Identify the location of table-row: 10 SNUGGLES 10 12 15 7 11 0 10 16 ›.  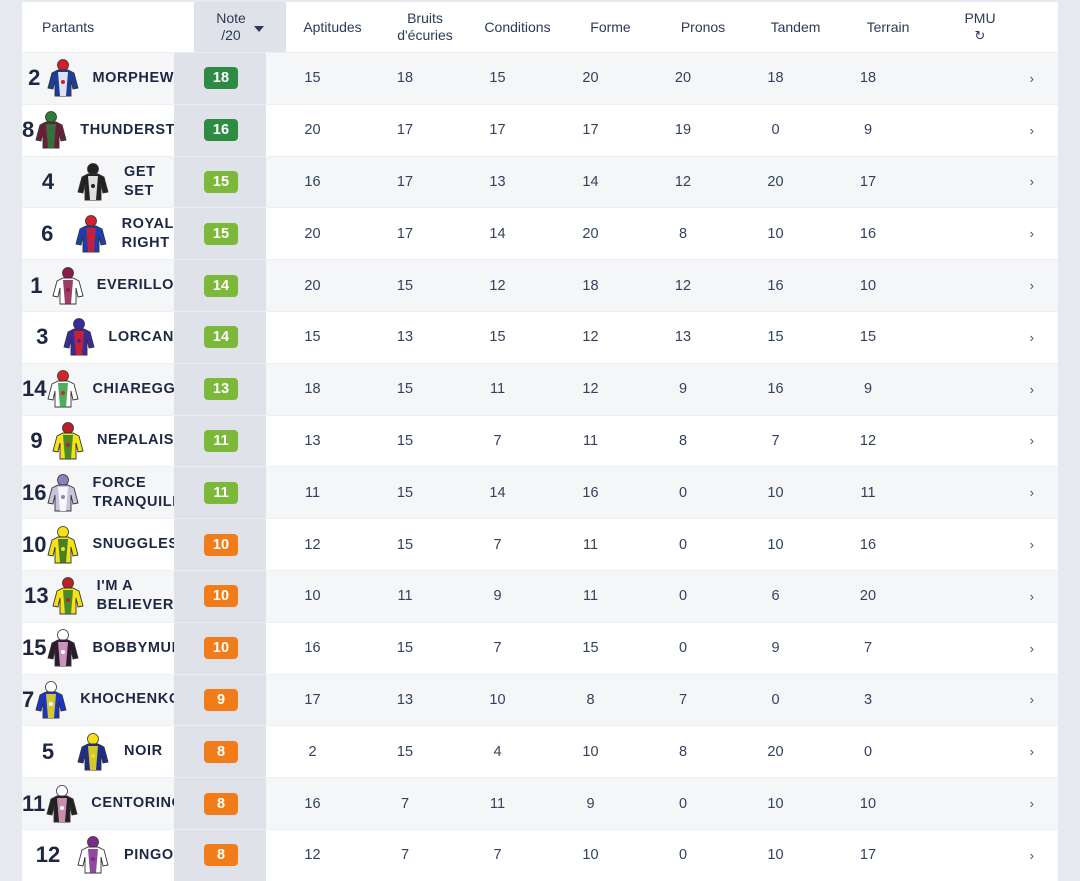
(540, 544).